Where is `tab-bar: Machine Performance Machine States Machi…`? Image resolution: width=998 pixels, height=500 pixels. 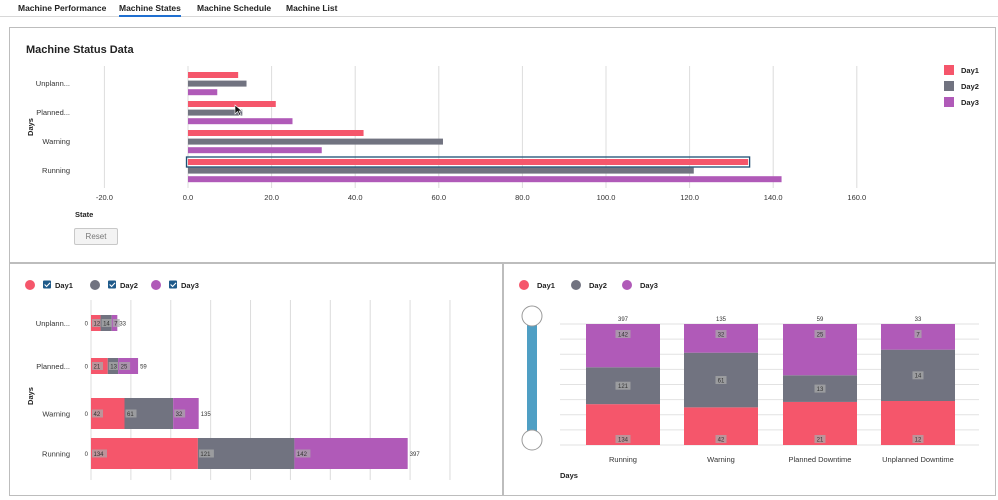
tab-bar: Machine Performance Machine States Machi… is located at coordinates (499, 8).